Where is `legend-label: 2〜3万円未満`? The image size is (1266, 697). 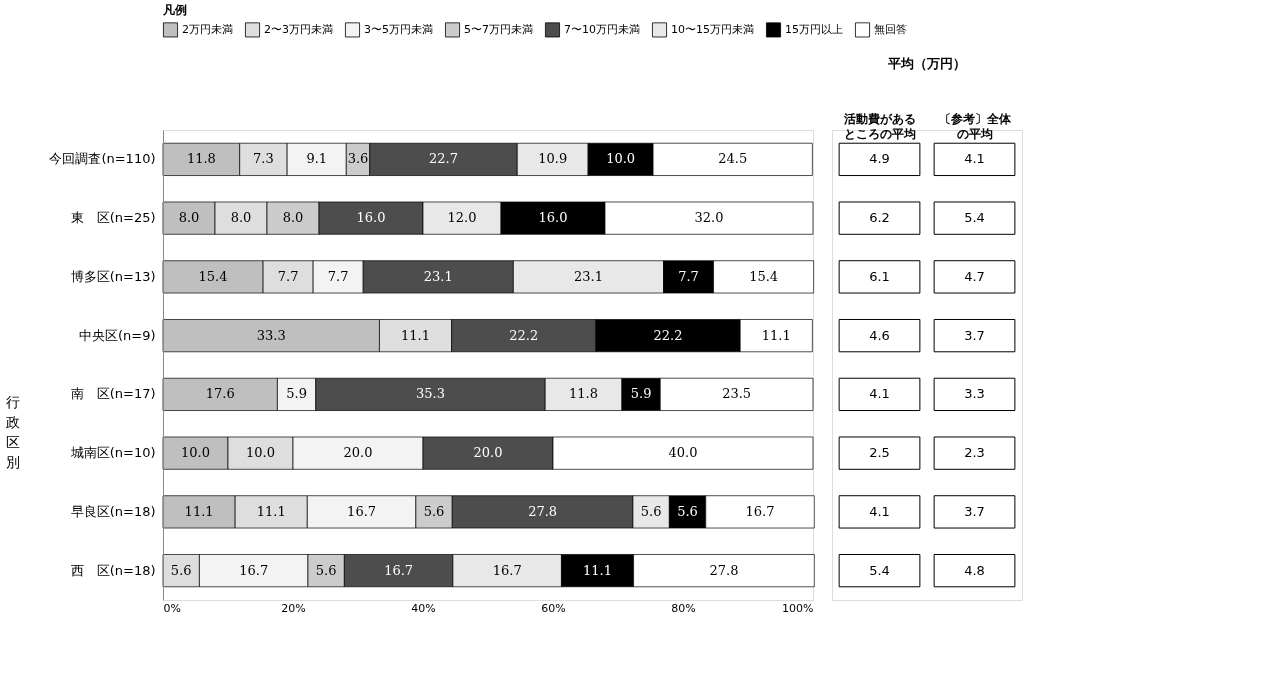
legend-label: 2〜3万円未満 is located at coordinates (298, 29).